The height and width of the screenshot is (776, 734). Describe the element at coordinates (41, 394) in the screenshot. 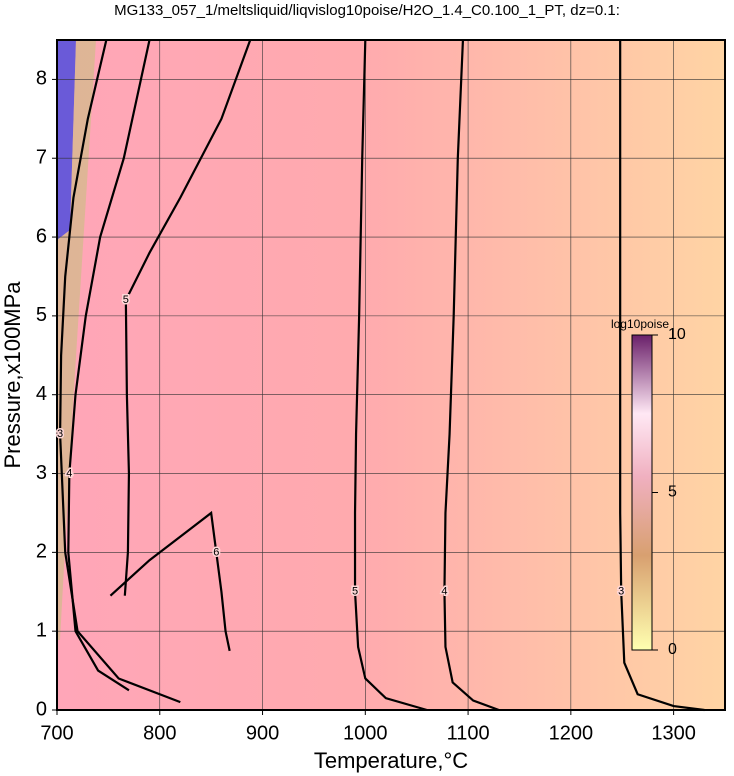

I see `y-tick-label: 4` at that location.